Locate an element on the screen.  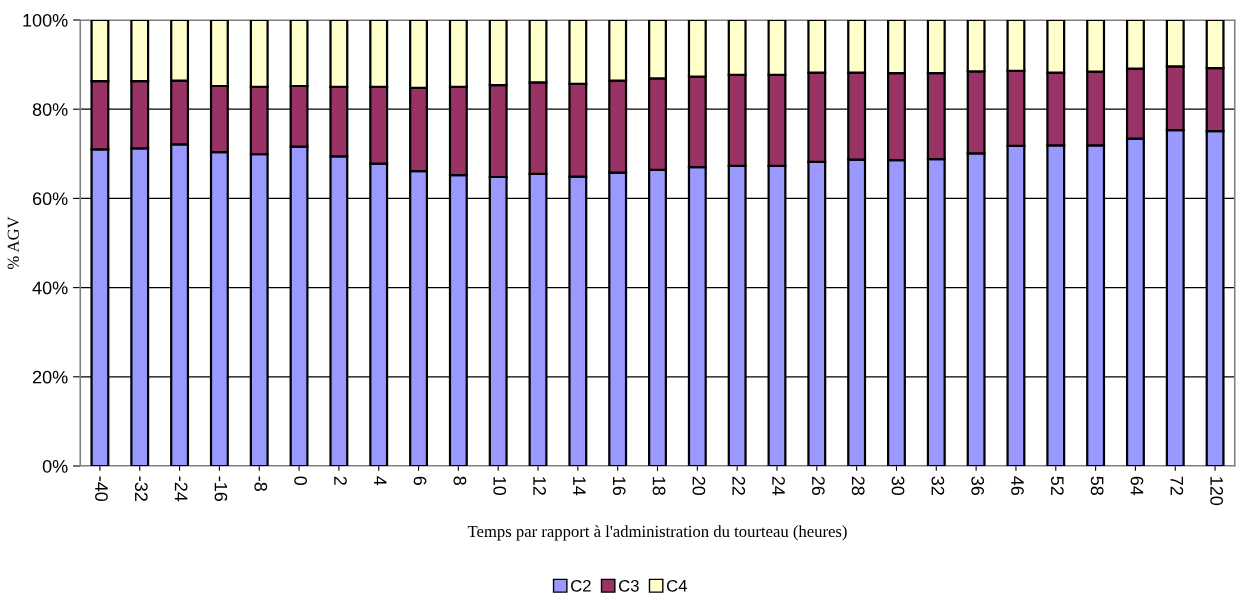
x-tick-label: 20 is located at coordinates (699, 486).